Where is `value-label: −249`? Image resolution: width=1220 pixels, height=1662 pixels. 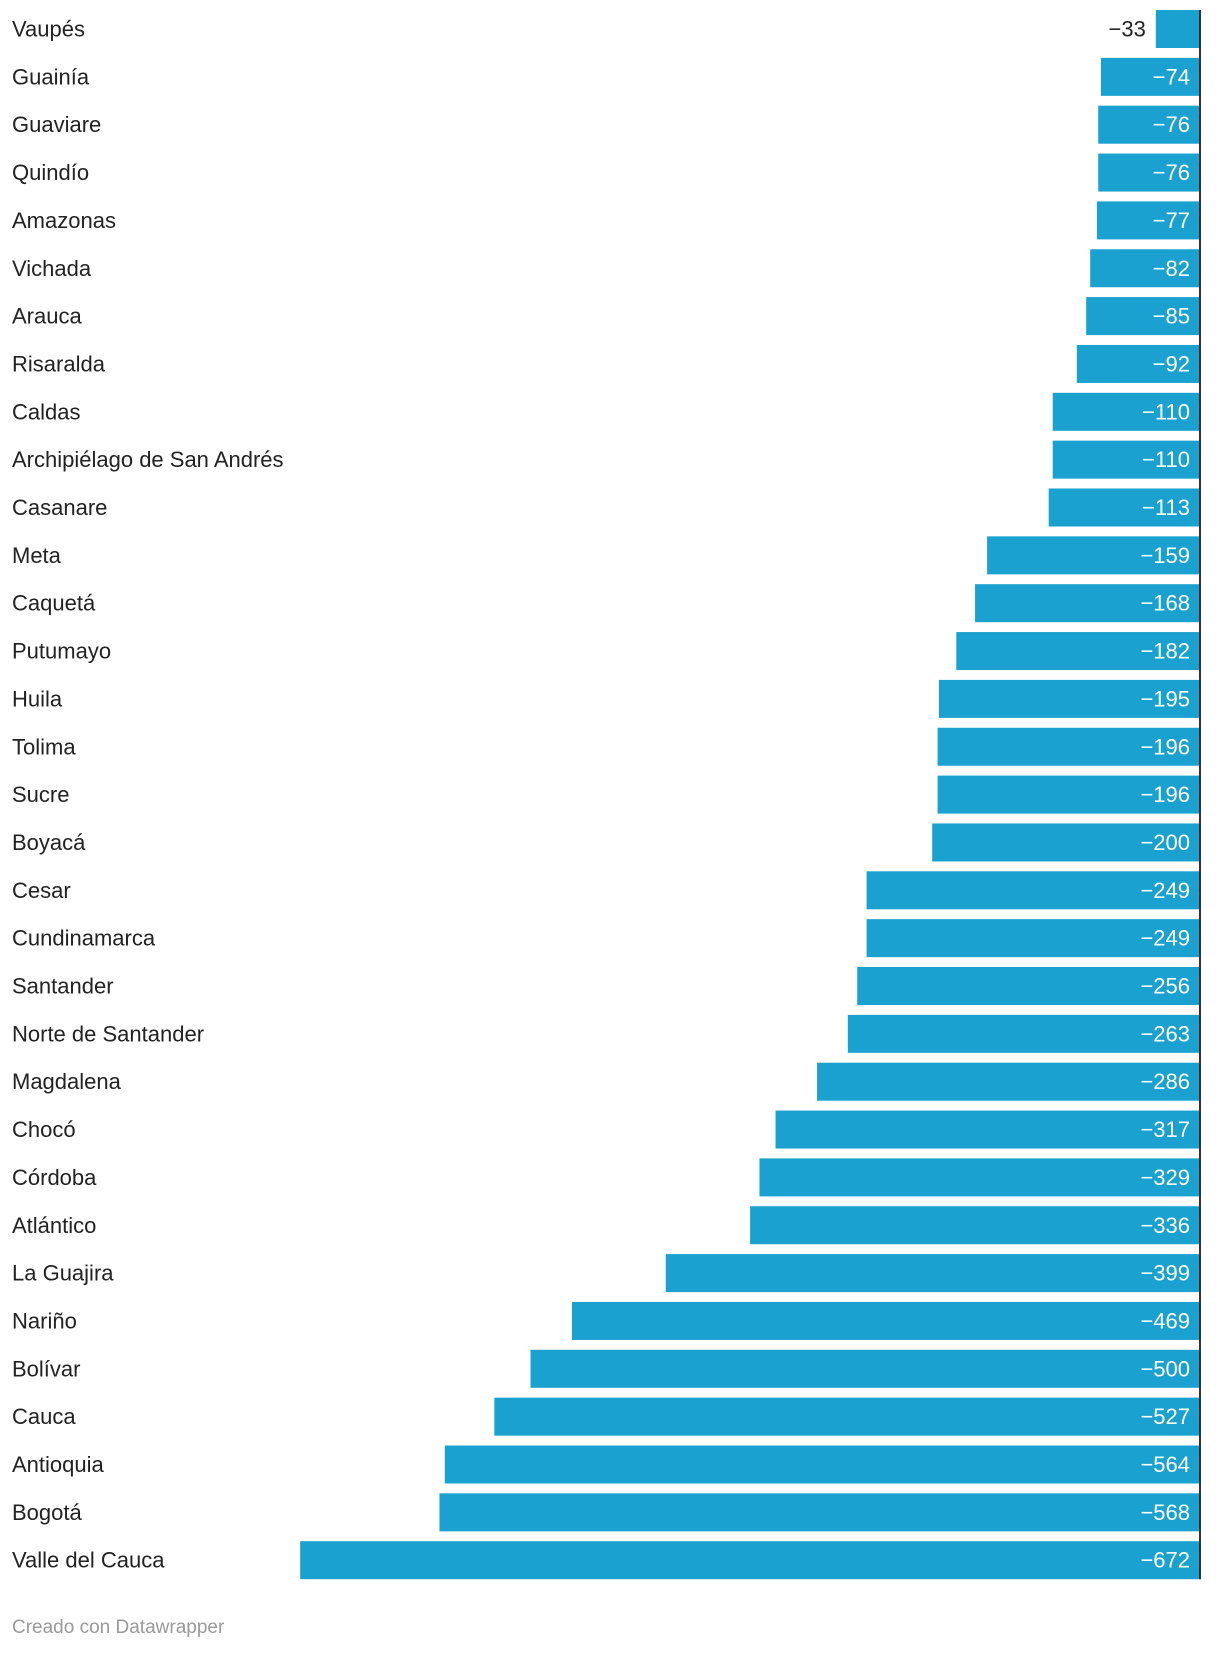
value-label: −249 is located at coordinates (1165, 938).